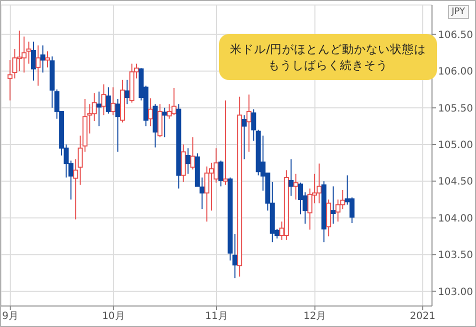 This screenshot has height=327, width=476. Describe the element at coordinates (10, 316) in the screenshot. I see `x-tick-label: 9月` at that location.